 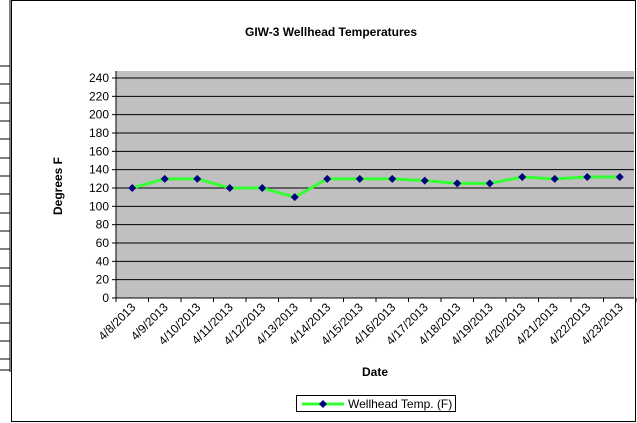 What do you see at coordinates (99, 170) in the screenshot?
I see `y-tick-label: 140` at bounding box center [99, 170].